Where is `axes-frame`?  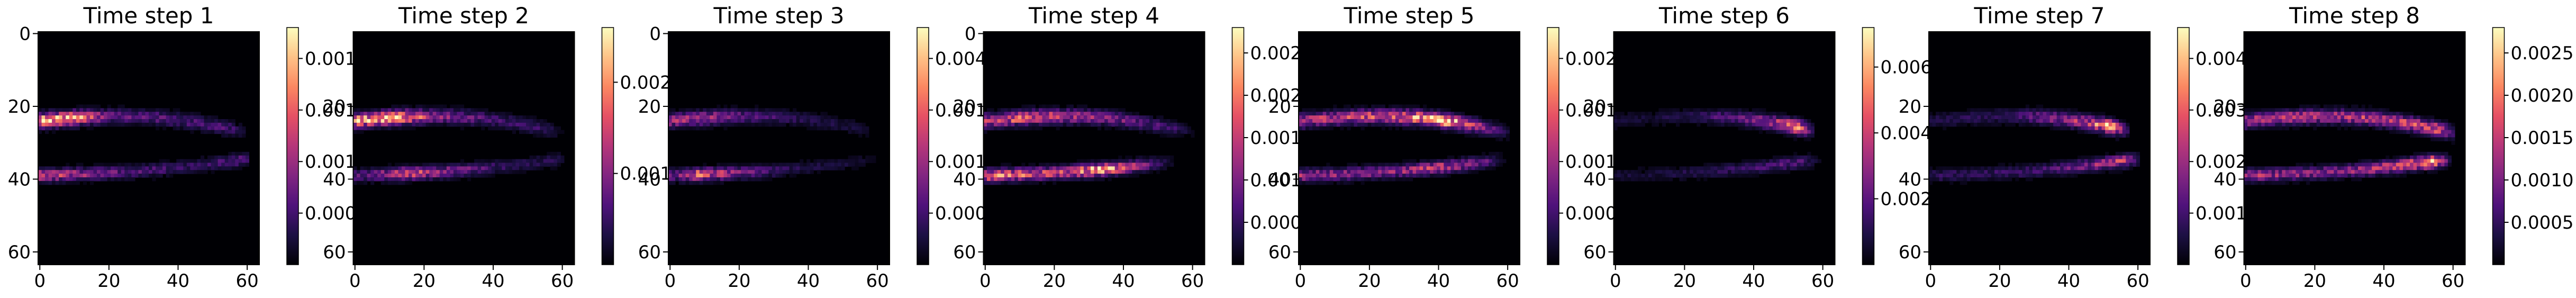
axes-frame is located at coordinates (779, 148).